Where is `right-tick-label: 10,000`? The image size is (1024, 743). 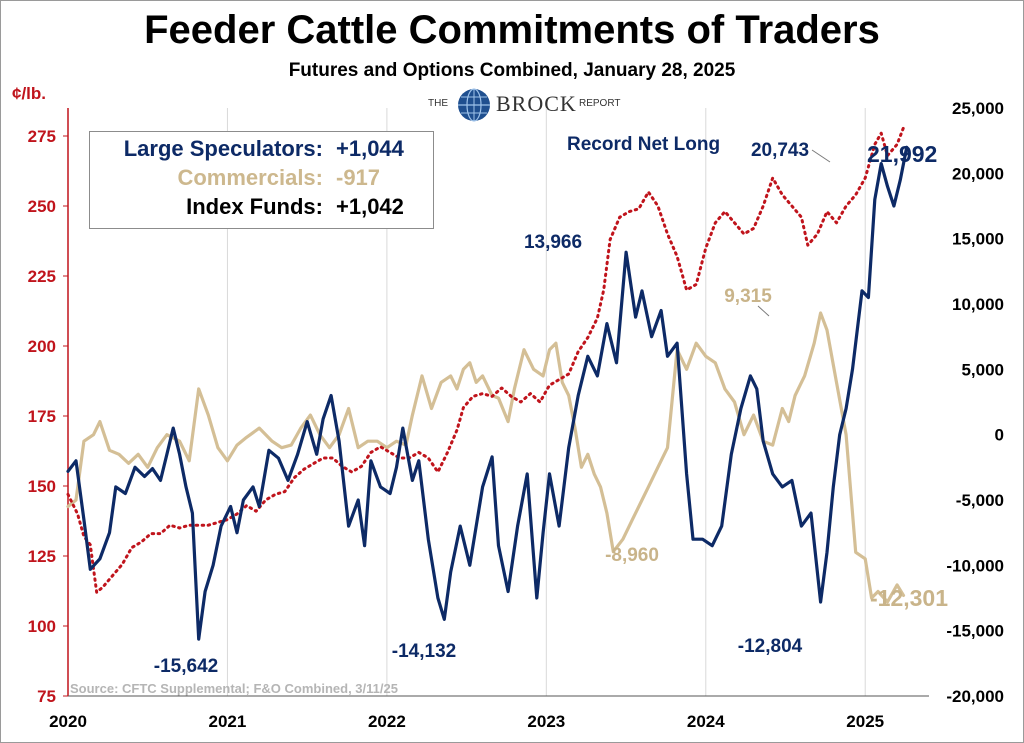 right-tick-label: 10,000 is located at coordinates (978, 304).